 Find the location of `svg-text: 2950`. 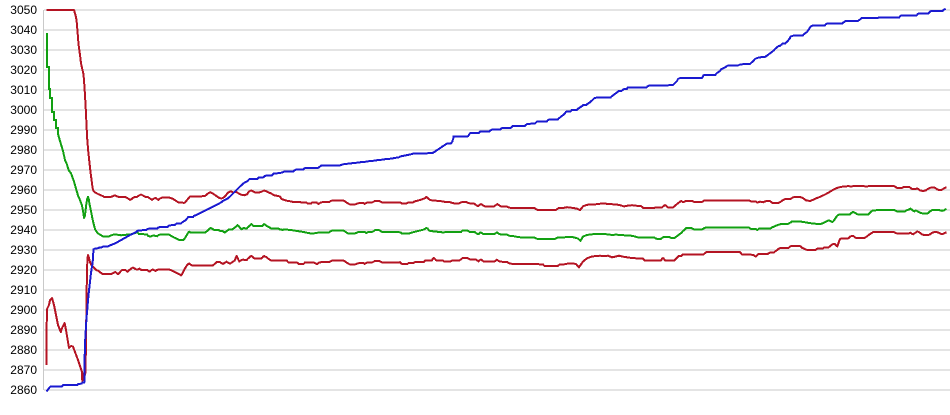

svg-text: 2950 is located at coordinates (23, 210).